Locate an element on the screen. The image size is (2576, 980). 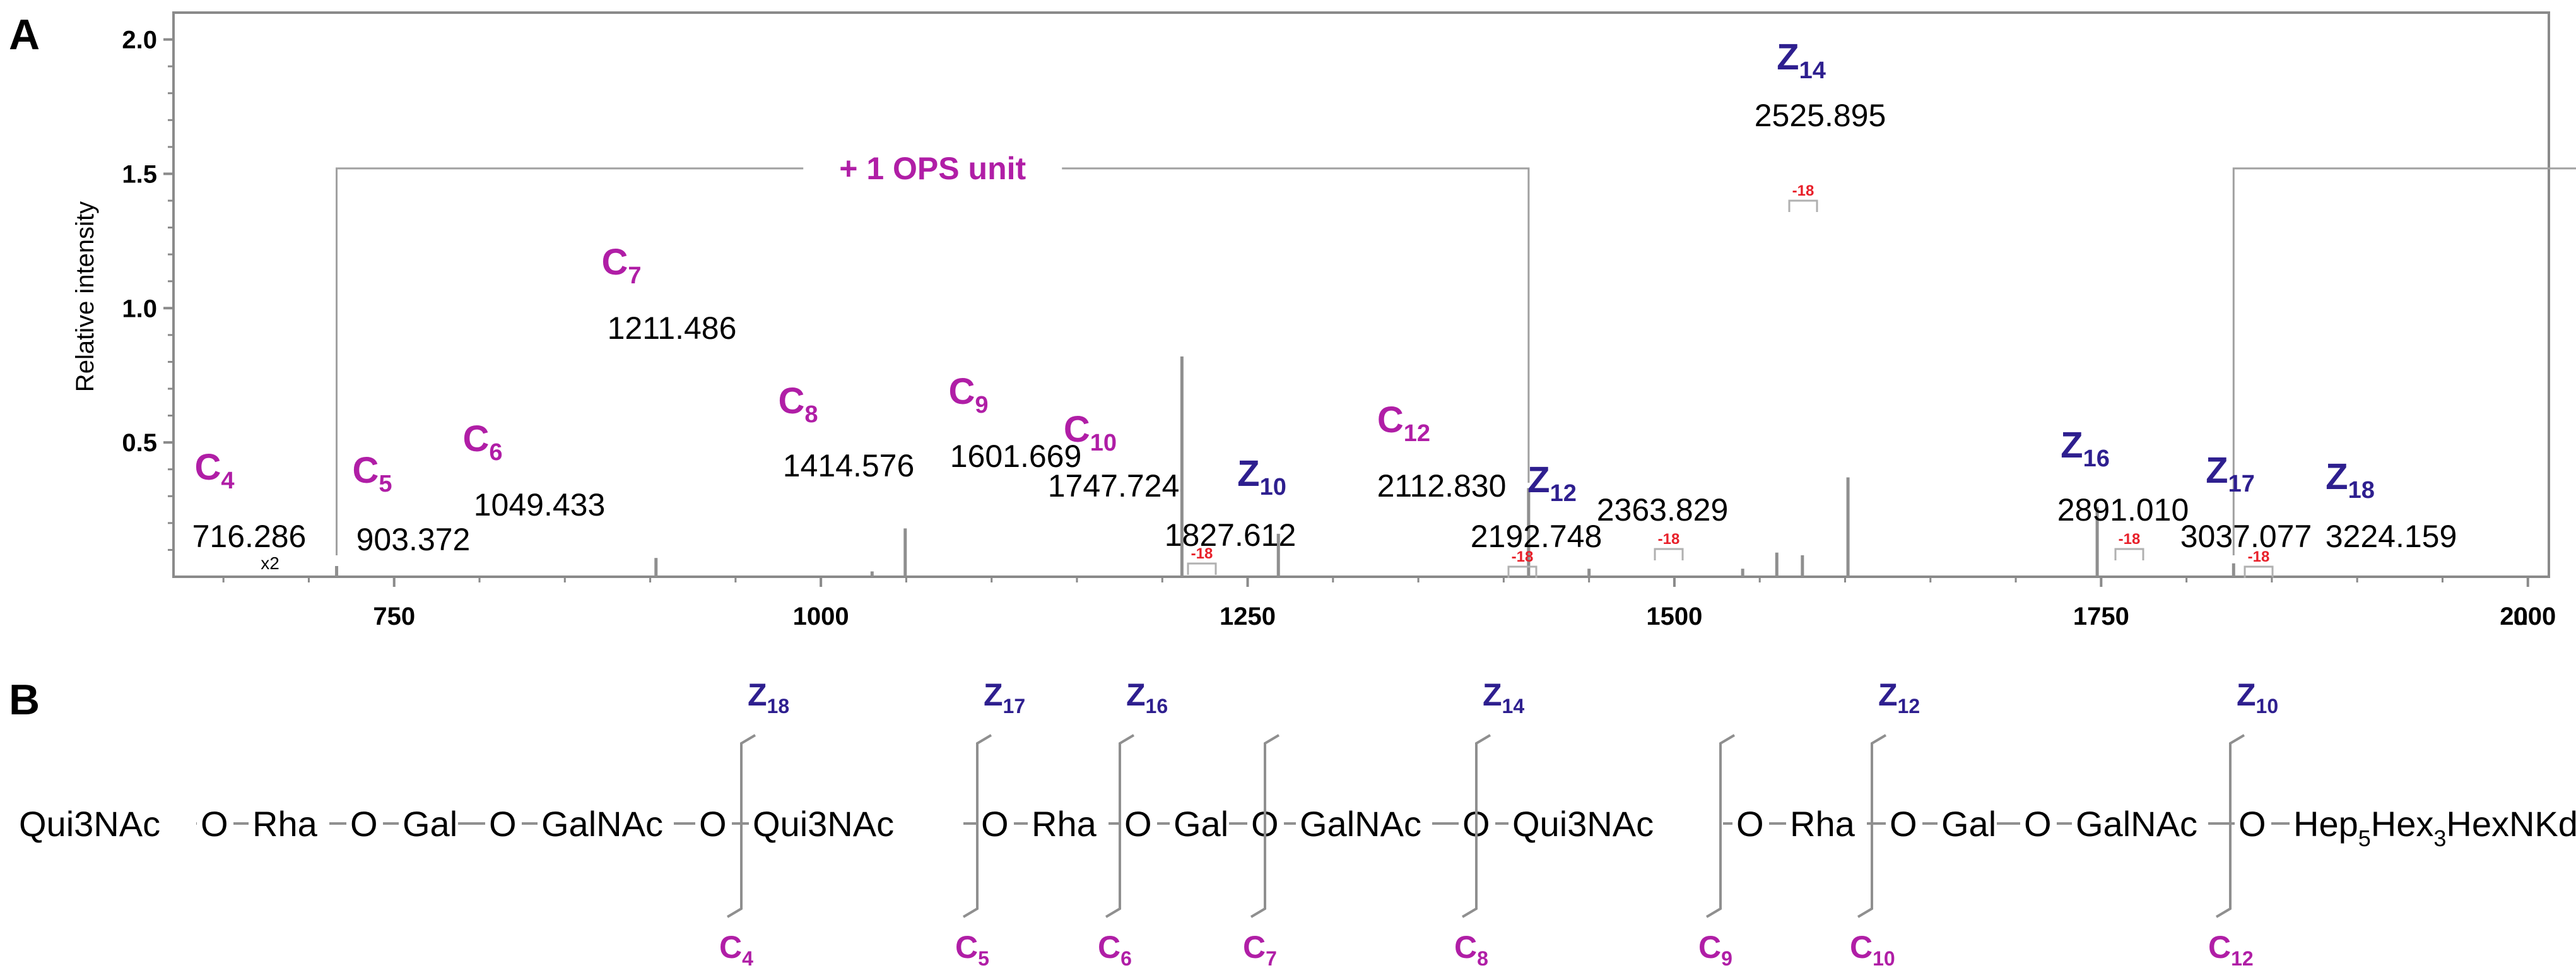
c-ion-label: C6 is located at coordinates (482, 442).